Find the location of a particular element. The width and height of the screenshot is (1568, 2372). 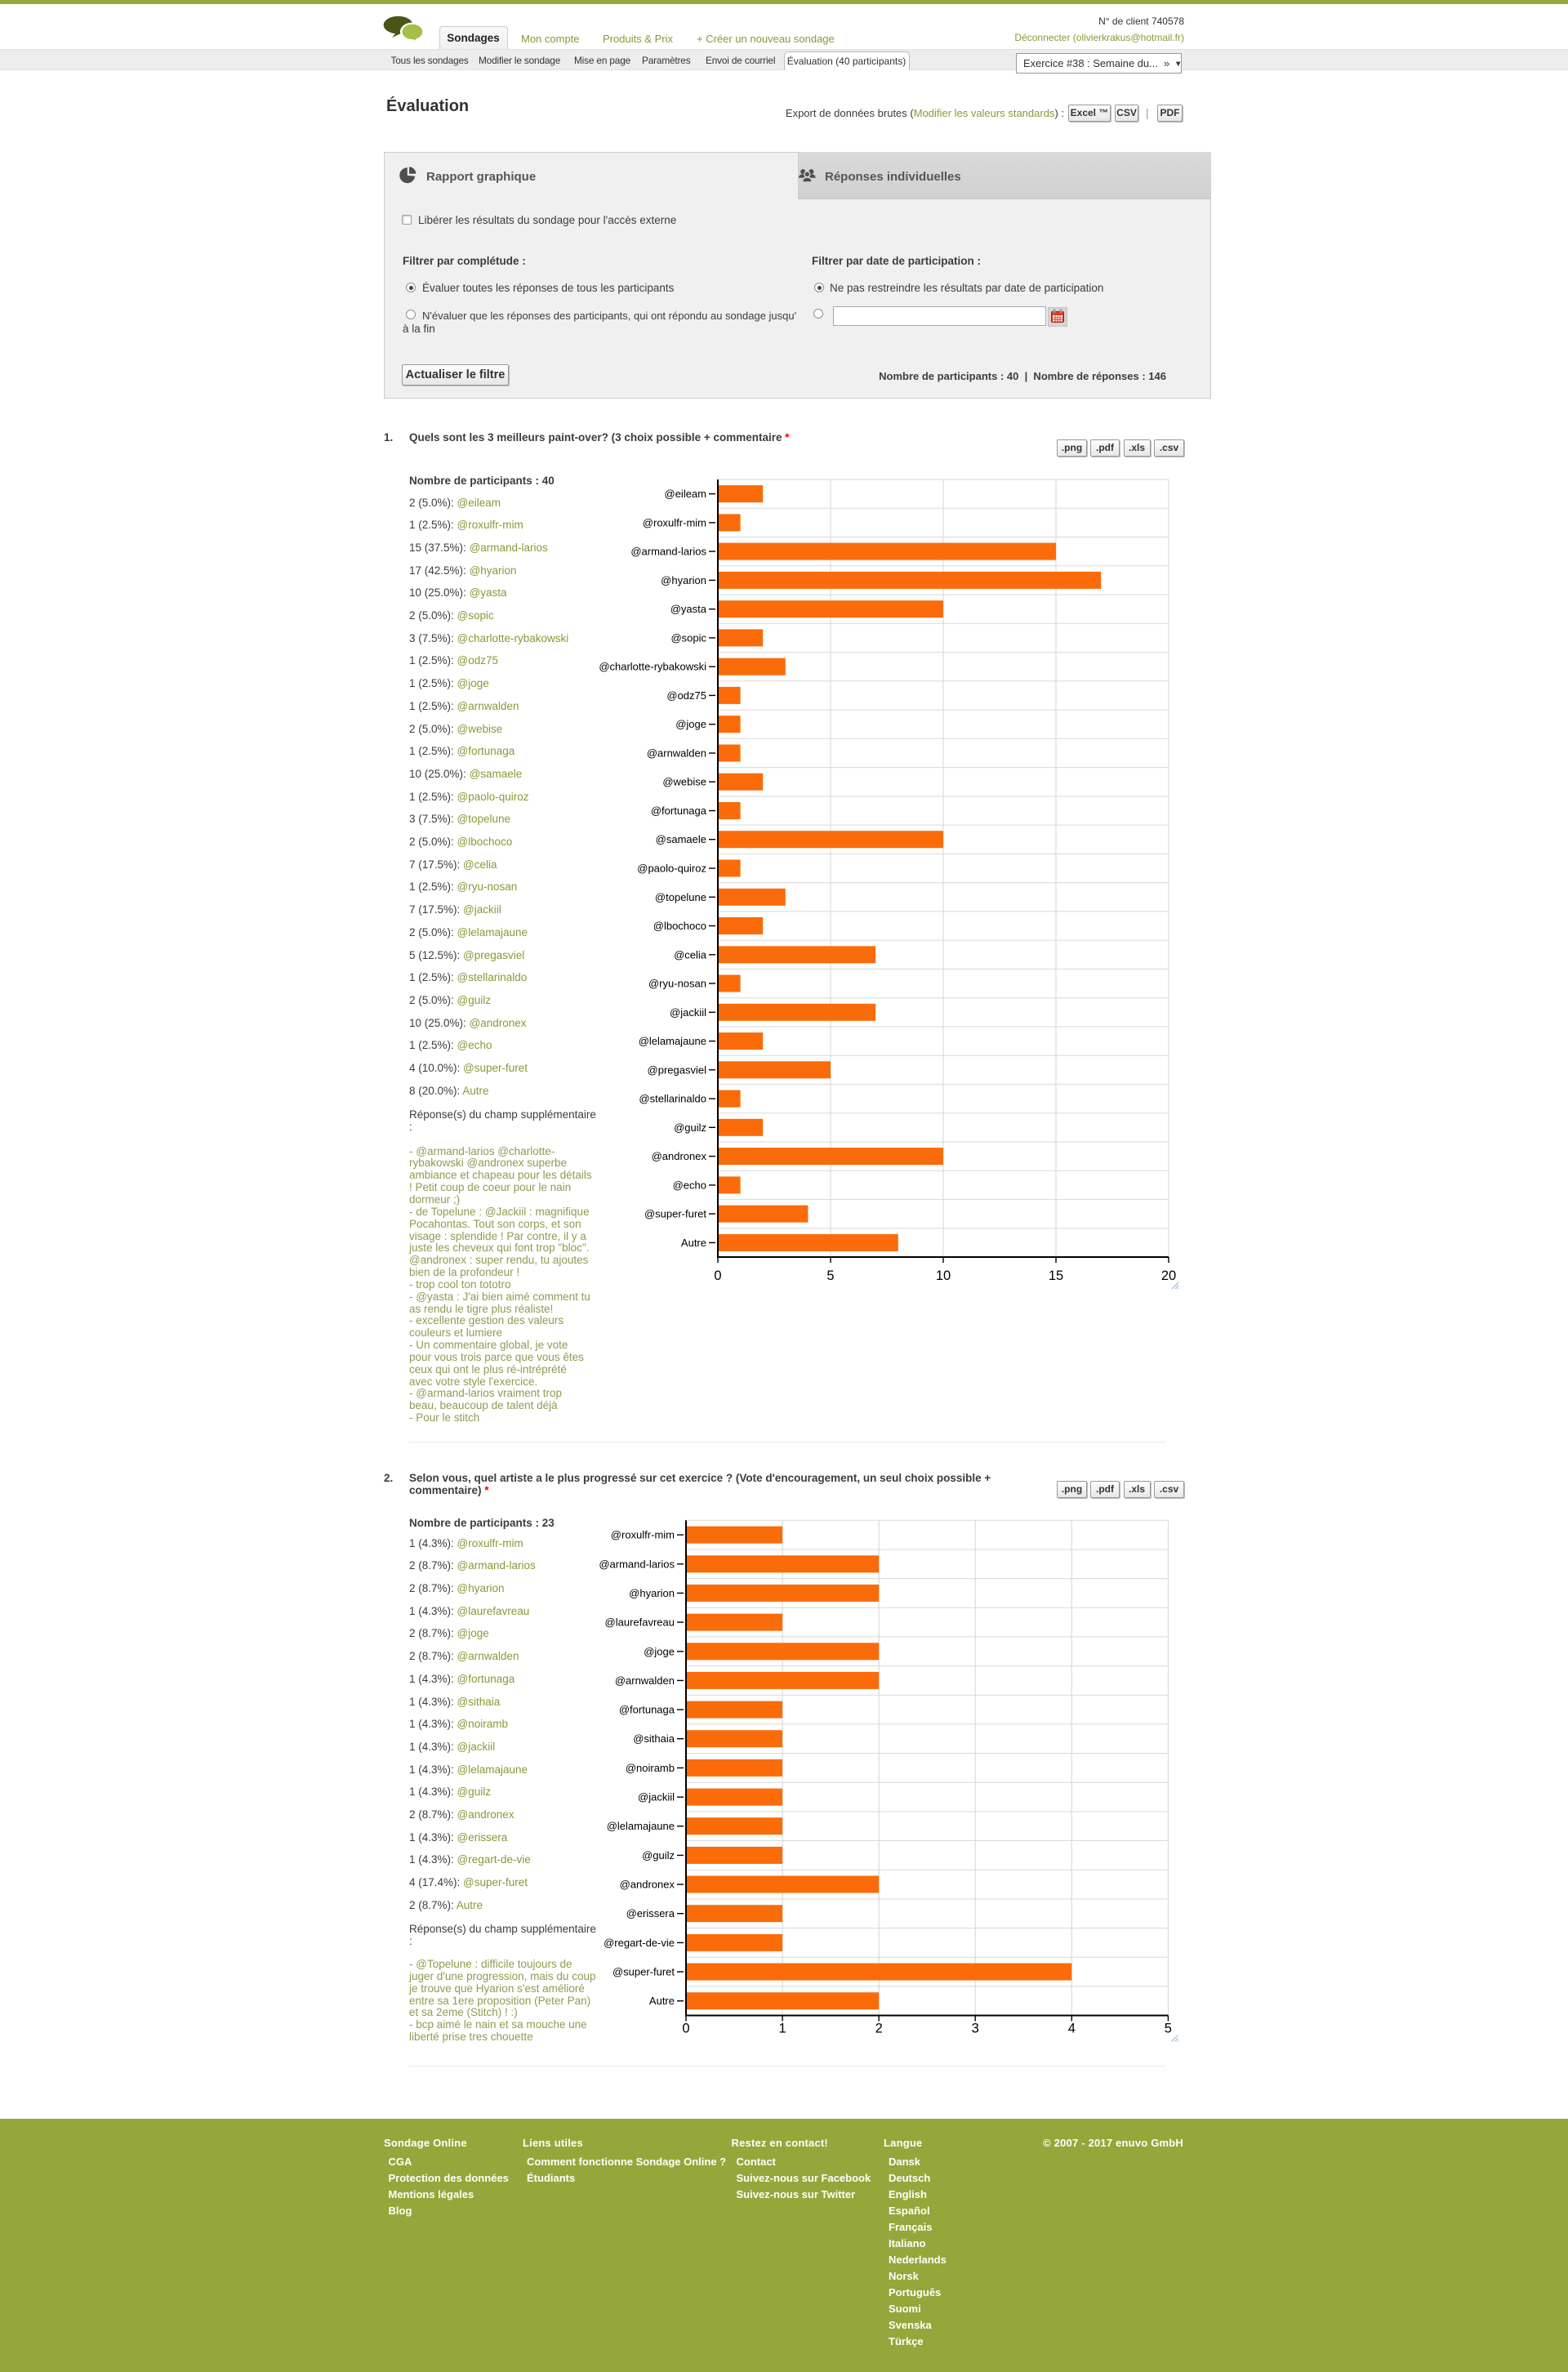

svg-text: @regart-de-vie is located at coordinates (639, 1943).